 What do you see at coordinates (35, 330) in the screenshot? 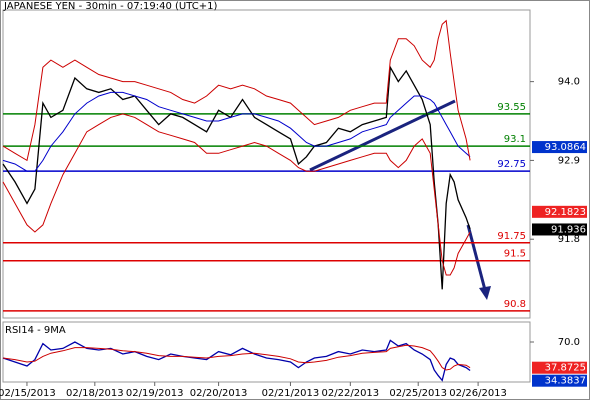
I see `rsi-title: RSI14 - 9MA` at bounding box center [35, 330].